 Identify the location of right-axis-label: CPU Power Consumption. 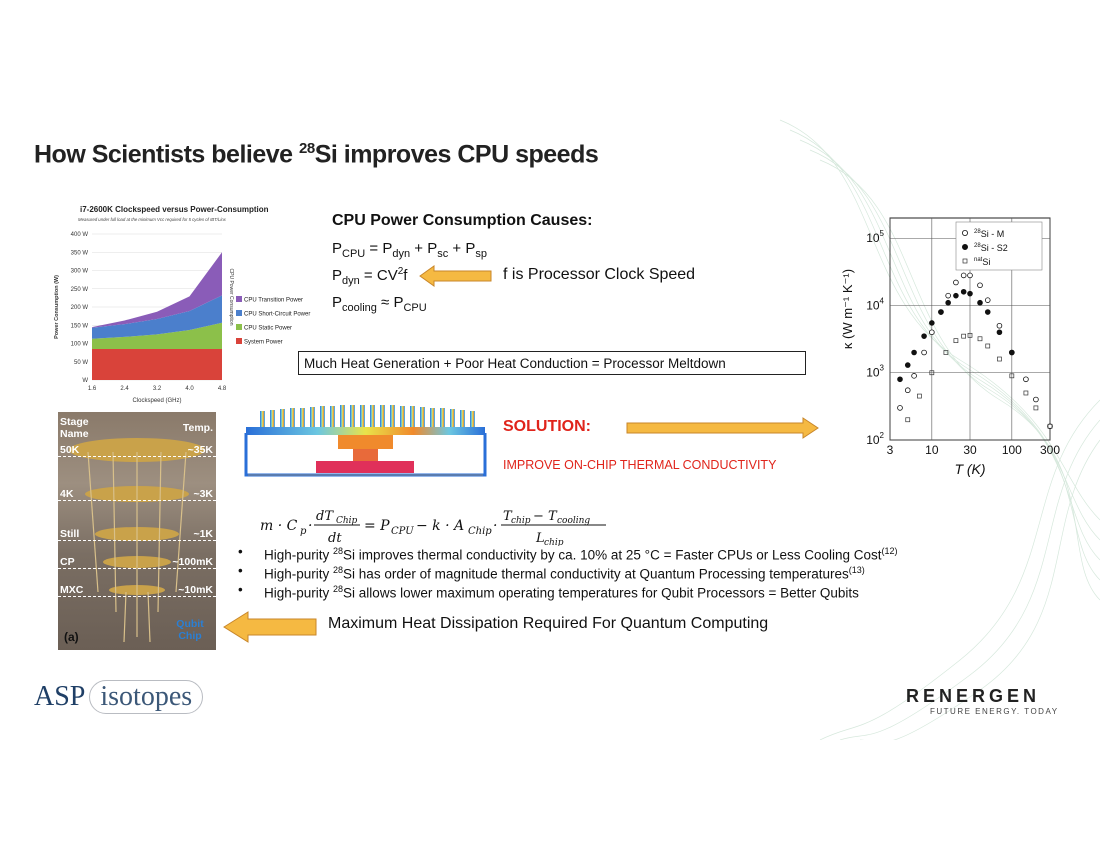
(231, 297).